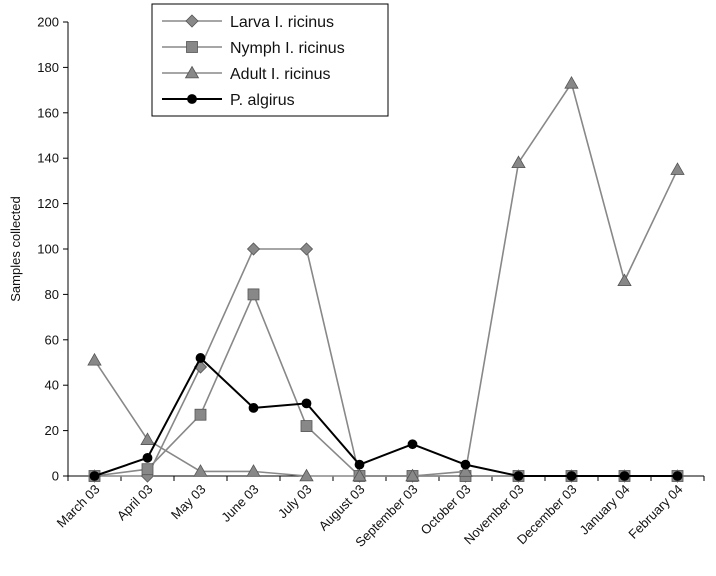  I want to click on x-tick-label: June 03, so click(239, 503).